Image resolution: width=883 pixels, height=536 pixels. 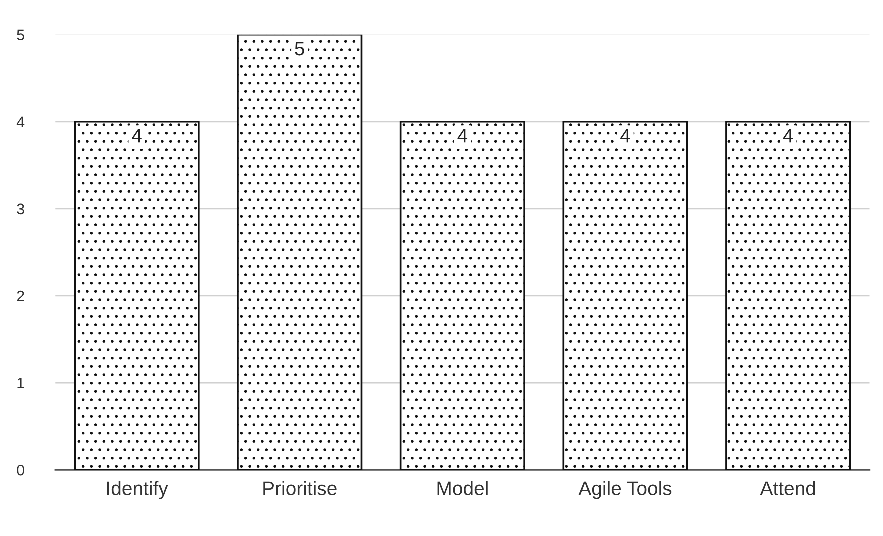 I want to click on x-tick-label: Identify, so click(x=137, y=490).